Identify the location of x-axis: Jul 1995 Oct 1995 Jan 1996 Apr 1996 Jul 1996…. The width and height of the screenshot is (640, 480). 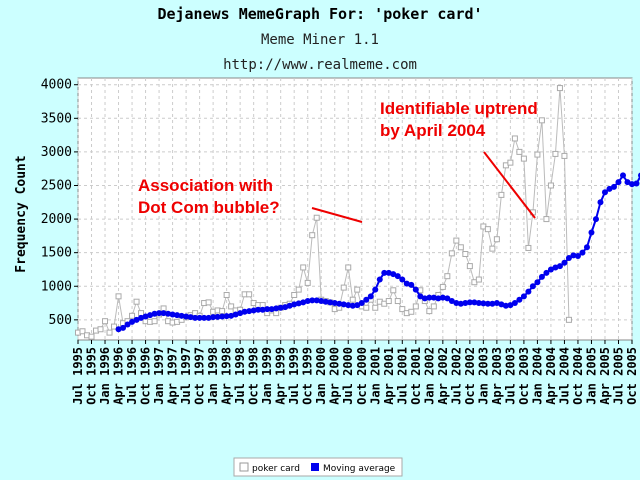
(355, 372).